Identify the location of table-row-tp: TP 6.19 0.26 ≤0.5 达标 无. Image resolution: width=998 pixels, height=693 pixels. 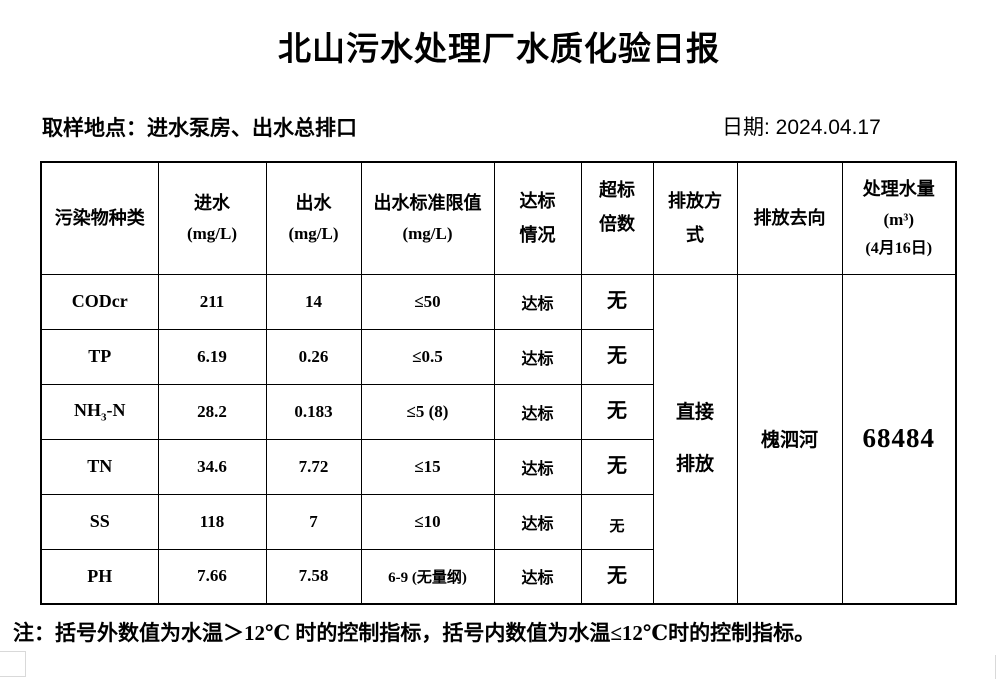
(498, 356).